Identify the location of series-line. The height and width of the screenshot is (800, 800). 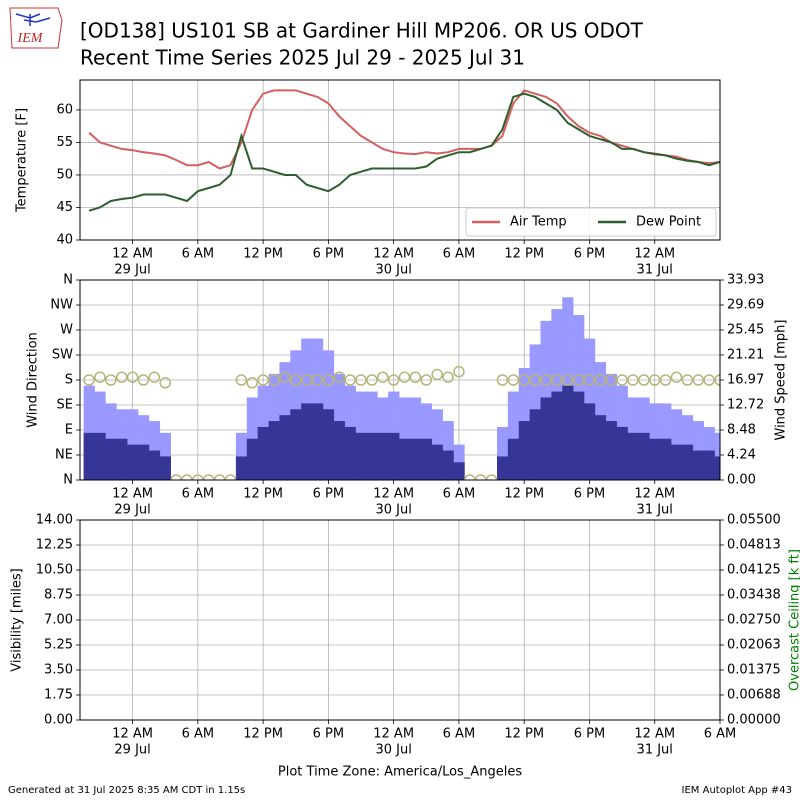
(404, 129).